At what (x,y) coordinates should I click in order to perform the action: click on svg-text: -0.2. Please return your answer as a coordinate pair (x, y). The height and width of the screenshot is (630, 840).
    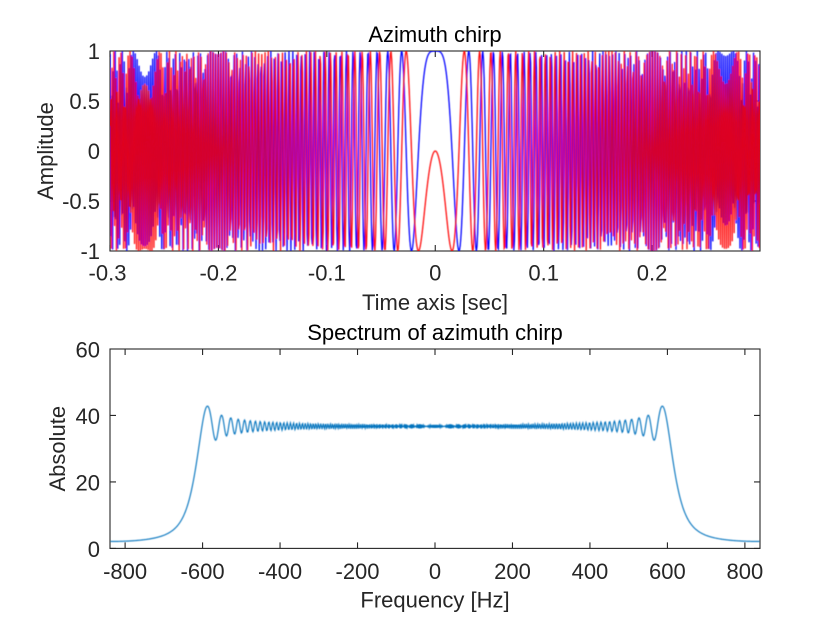
    Looking at the image, I should click on (218, 273).